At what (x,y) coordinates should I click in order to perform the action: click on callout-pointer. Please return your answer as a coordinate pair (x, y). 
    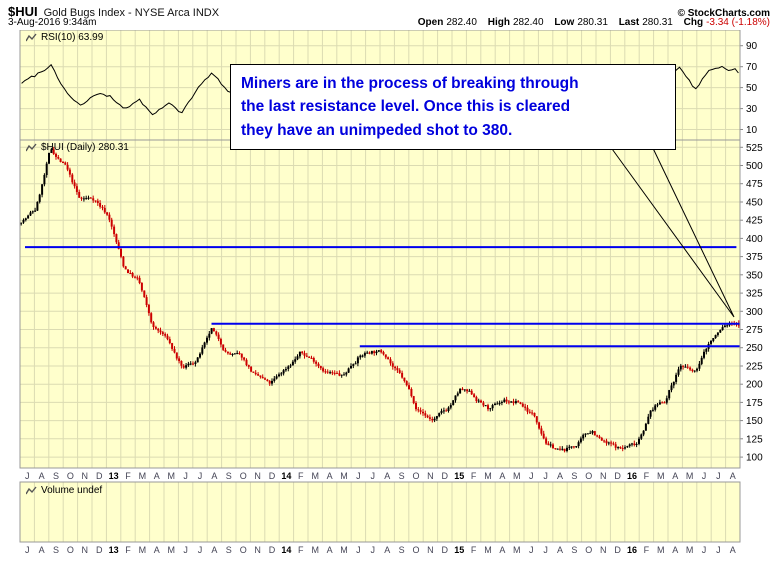
    Looking at the image, I should click on (670, 229).